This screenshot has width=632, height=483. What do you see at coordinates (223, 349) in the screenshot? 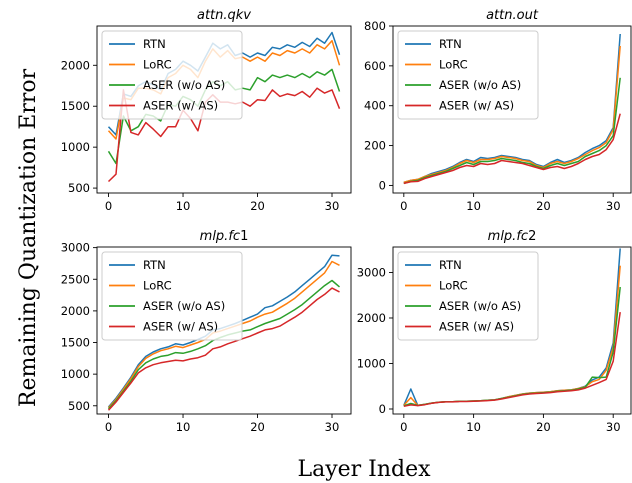
I see `series-line-mlp-fc1-aser-w-as` at bounding box center [223, 349].